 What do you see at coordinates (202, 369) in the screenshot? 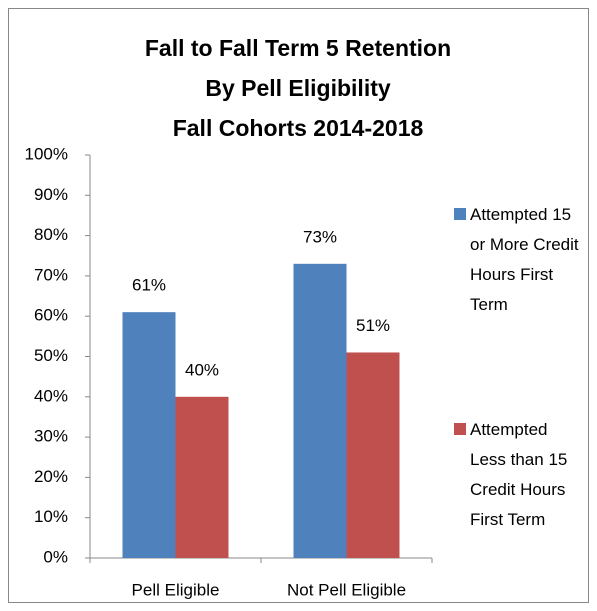
I see `data-label: 40%` at bounding box center [202, 369].